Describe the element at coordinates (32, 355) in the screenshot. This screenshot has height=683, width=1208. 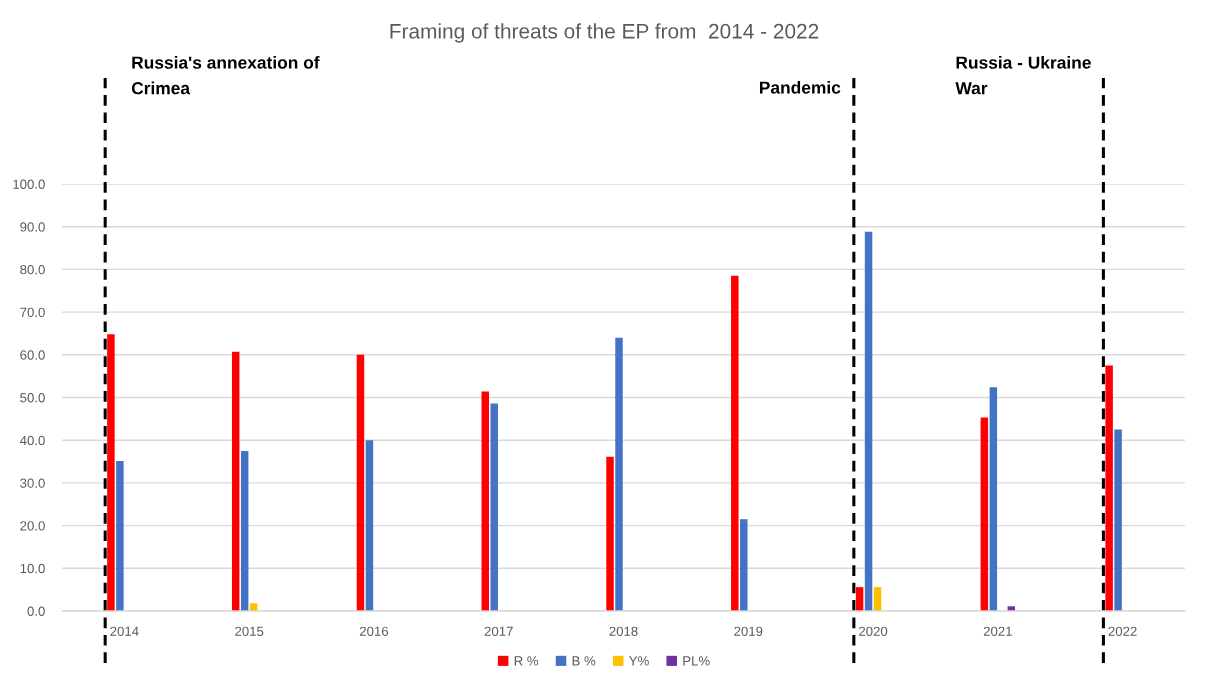
I see `y-tick-label: 60.0` at that location.